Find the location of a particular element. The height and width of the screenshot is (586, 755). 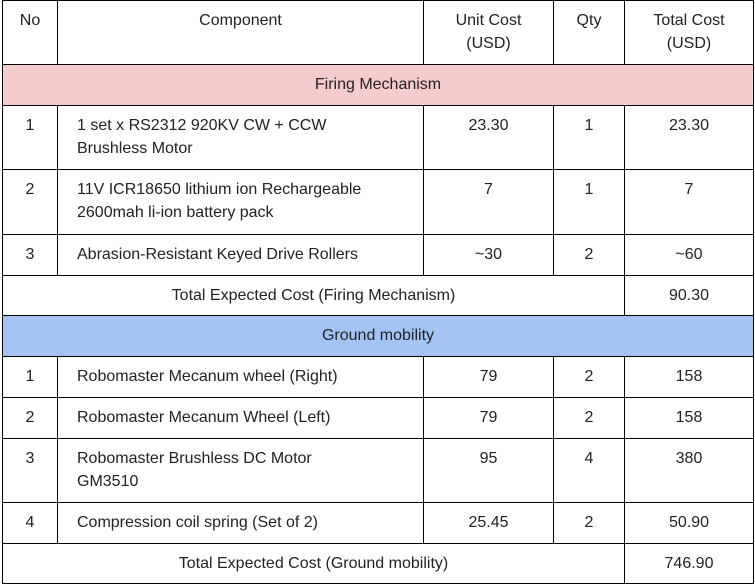

header-unit-cost: Unit Cost (USD) is located at coordinates (488, 32).